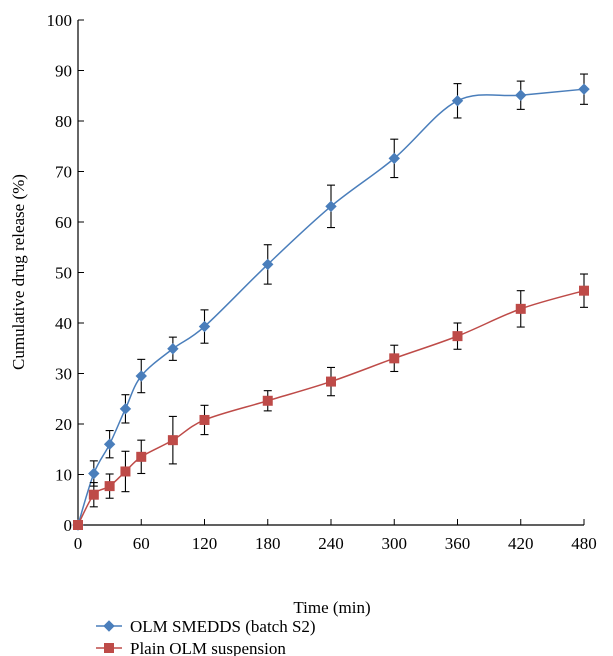 The width and height of the screenshot is (613, 656). I want to click on y-tick-label: 20, so click(63, 424).